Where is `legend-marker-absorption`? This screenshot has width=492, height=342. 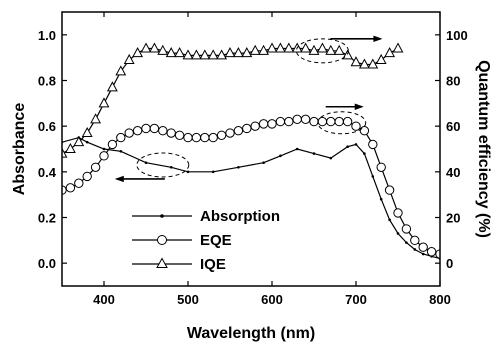 legend-marker-absorption is located at coordinates (162, 216).